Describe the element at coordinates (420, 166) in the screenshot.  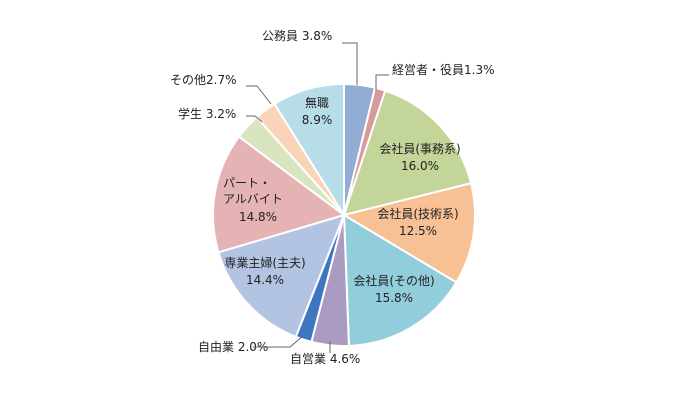
I see `slice-value-3: 16.0%` at that location.